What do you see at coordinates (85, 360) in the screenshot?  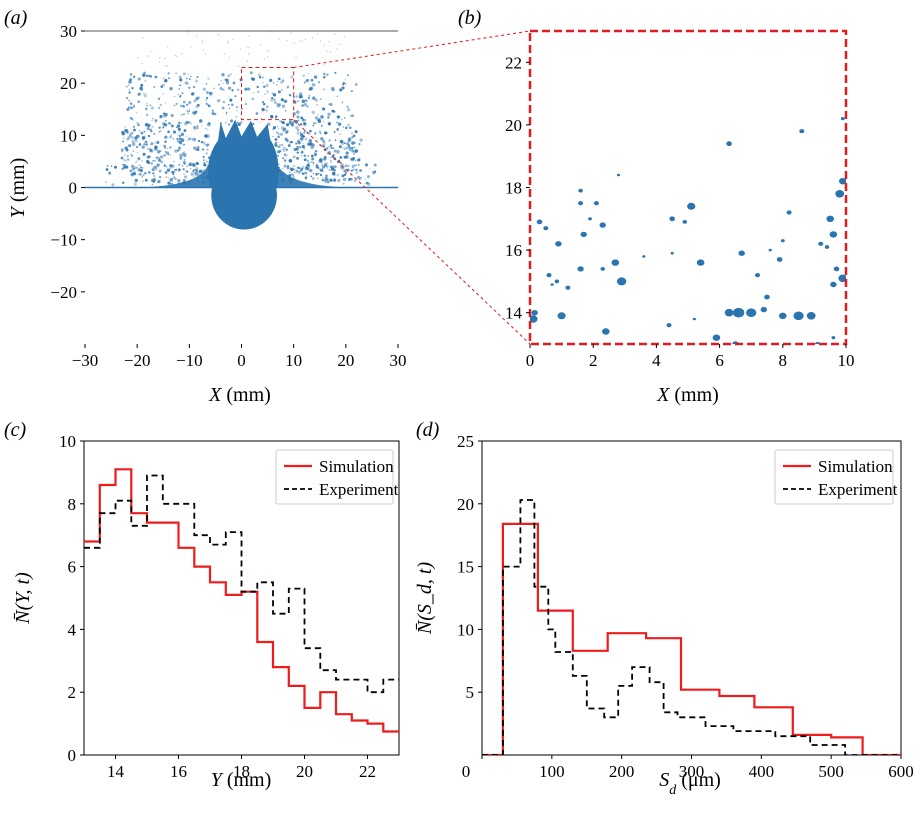 I see `x-tick-label: −30` at bounding box center [85, 360].